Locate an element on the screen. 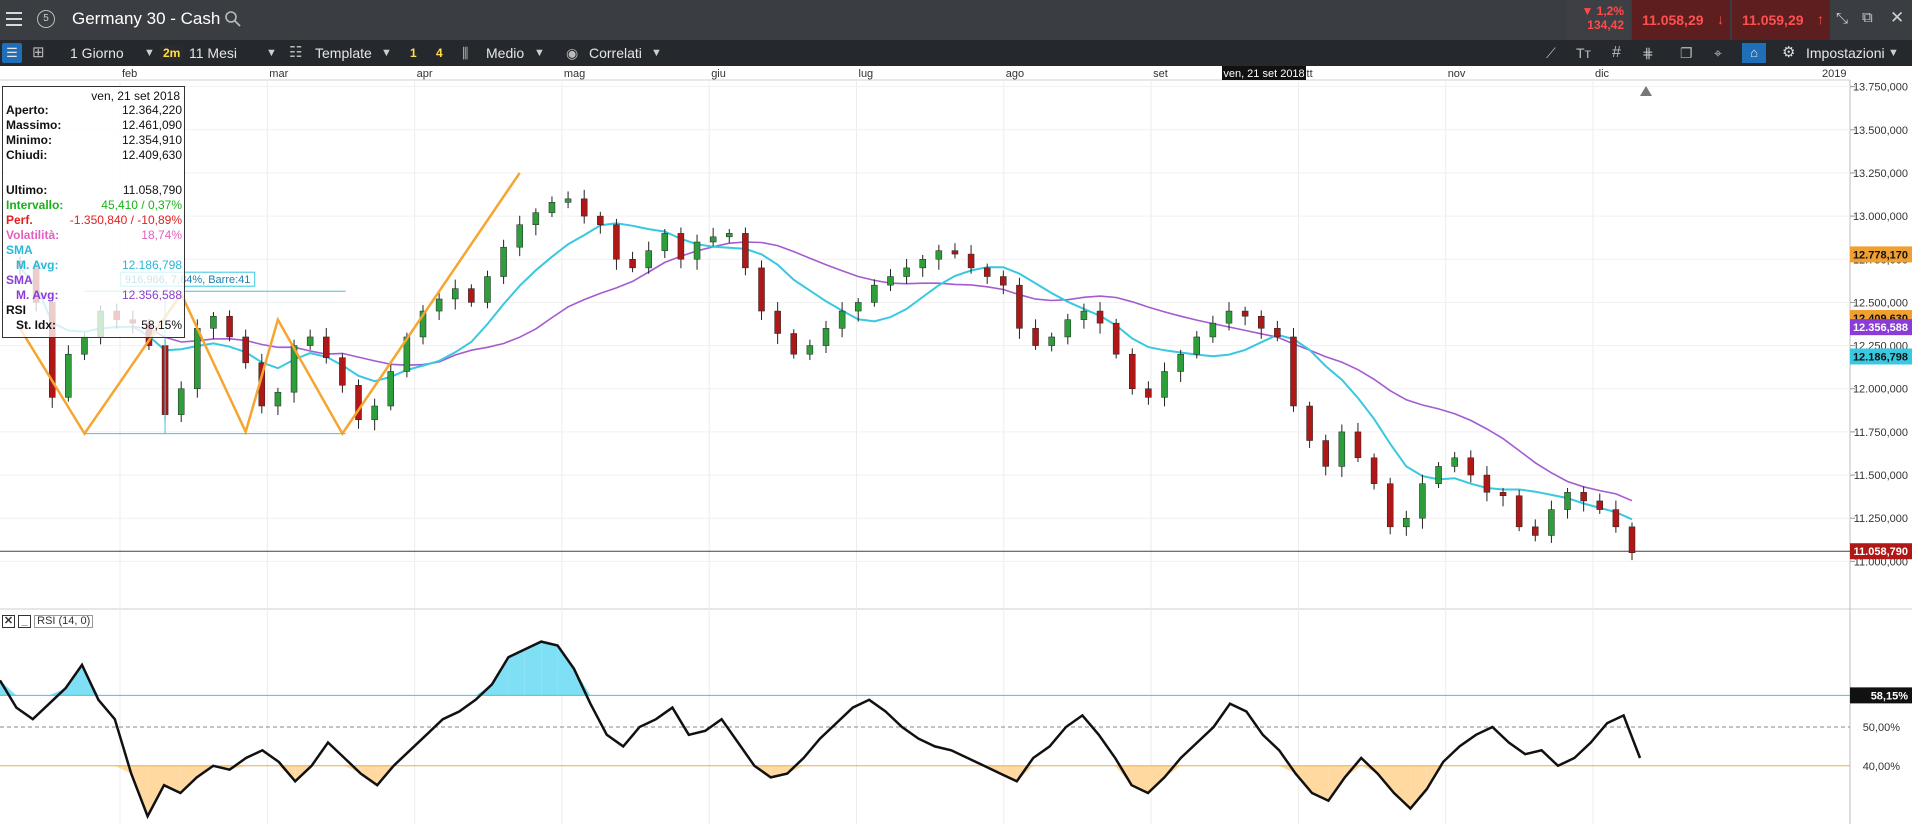 The width and height of the screenshot is (1912, 824). price-axis-badge-label: 12.778,170 is located at coordinates (1880, 255).